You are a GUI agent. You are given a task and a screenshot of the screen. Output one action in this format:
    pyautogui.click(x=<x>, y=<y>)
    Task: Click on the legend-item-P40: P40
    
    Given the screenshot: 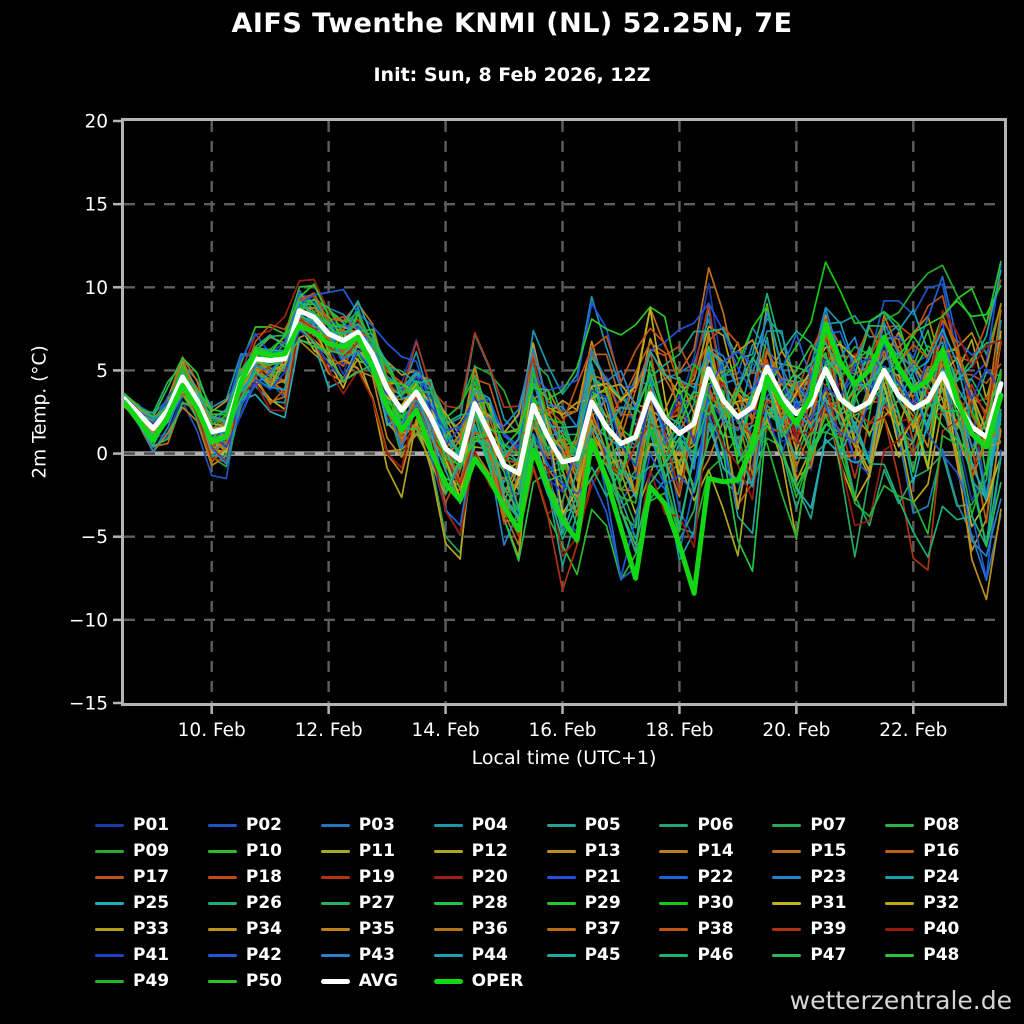 What is the action you would take?
    pyautogui.click(x=941, y=928)
    